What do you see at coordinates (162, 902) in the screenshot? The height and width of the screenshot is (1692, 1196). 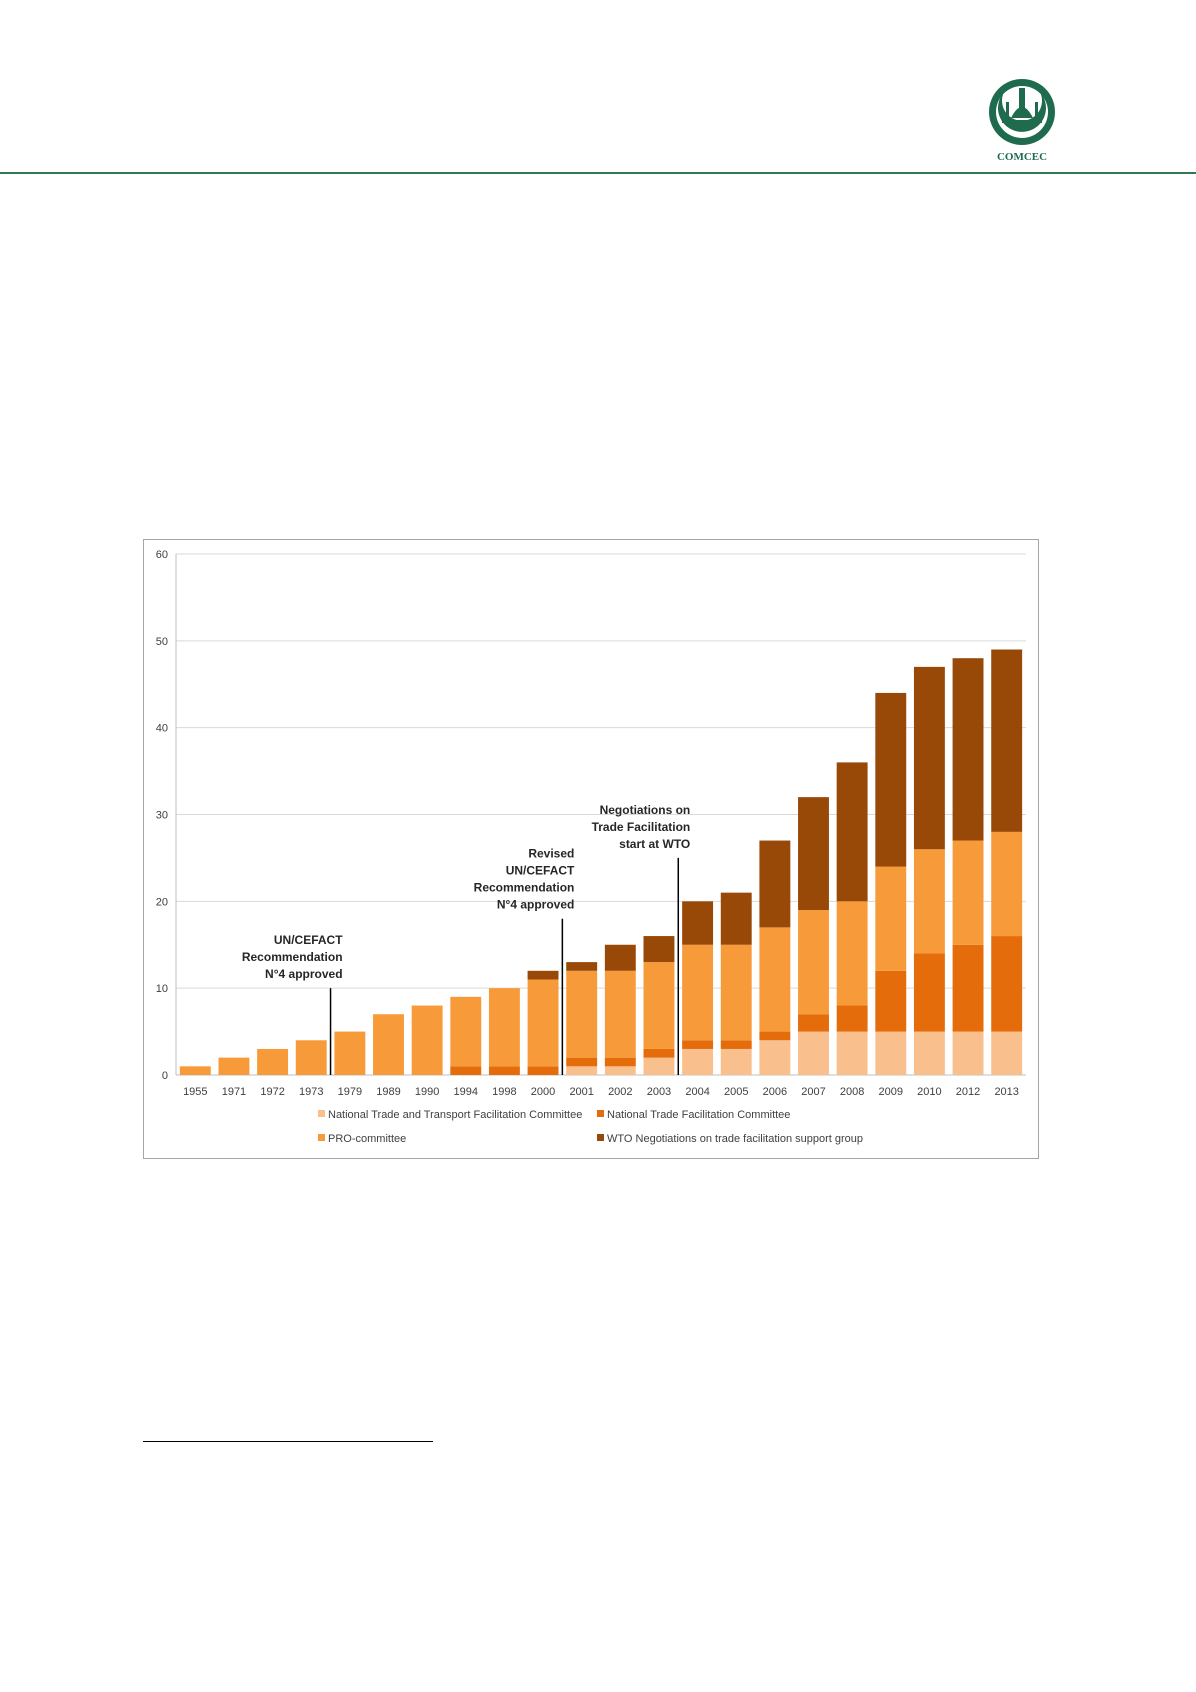 I see `y-tick-label-20: 20` at bounding box center [162, 902].